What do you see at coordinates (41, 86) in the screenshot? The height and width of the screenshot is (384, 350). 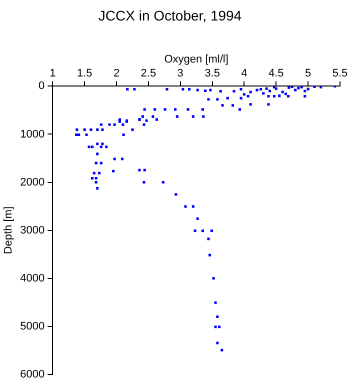 I see `y-tick-label: 0` at bounding box center [41, 86].